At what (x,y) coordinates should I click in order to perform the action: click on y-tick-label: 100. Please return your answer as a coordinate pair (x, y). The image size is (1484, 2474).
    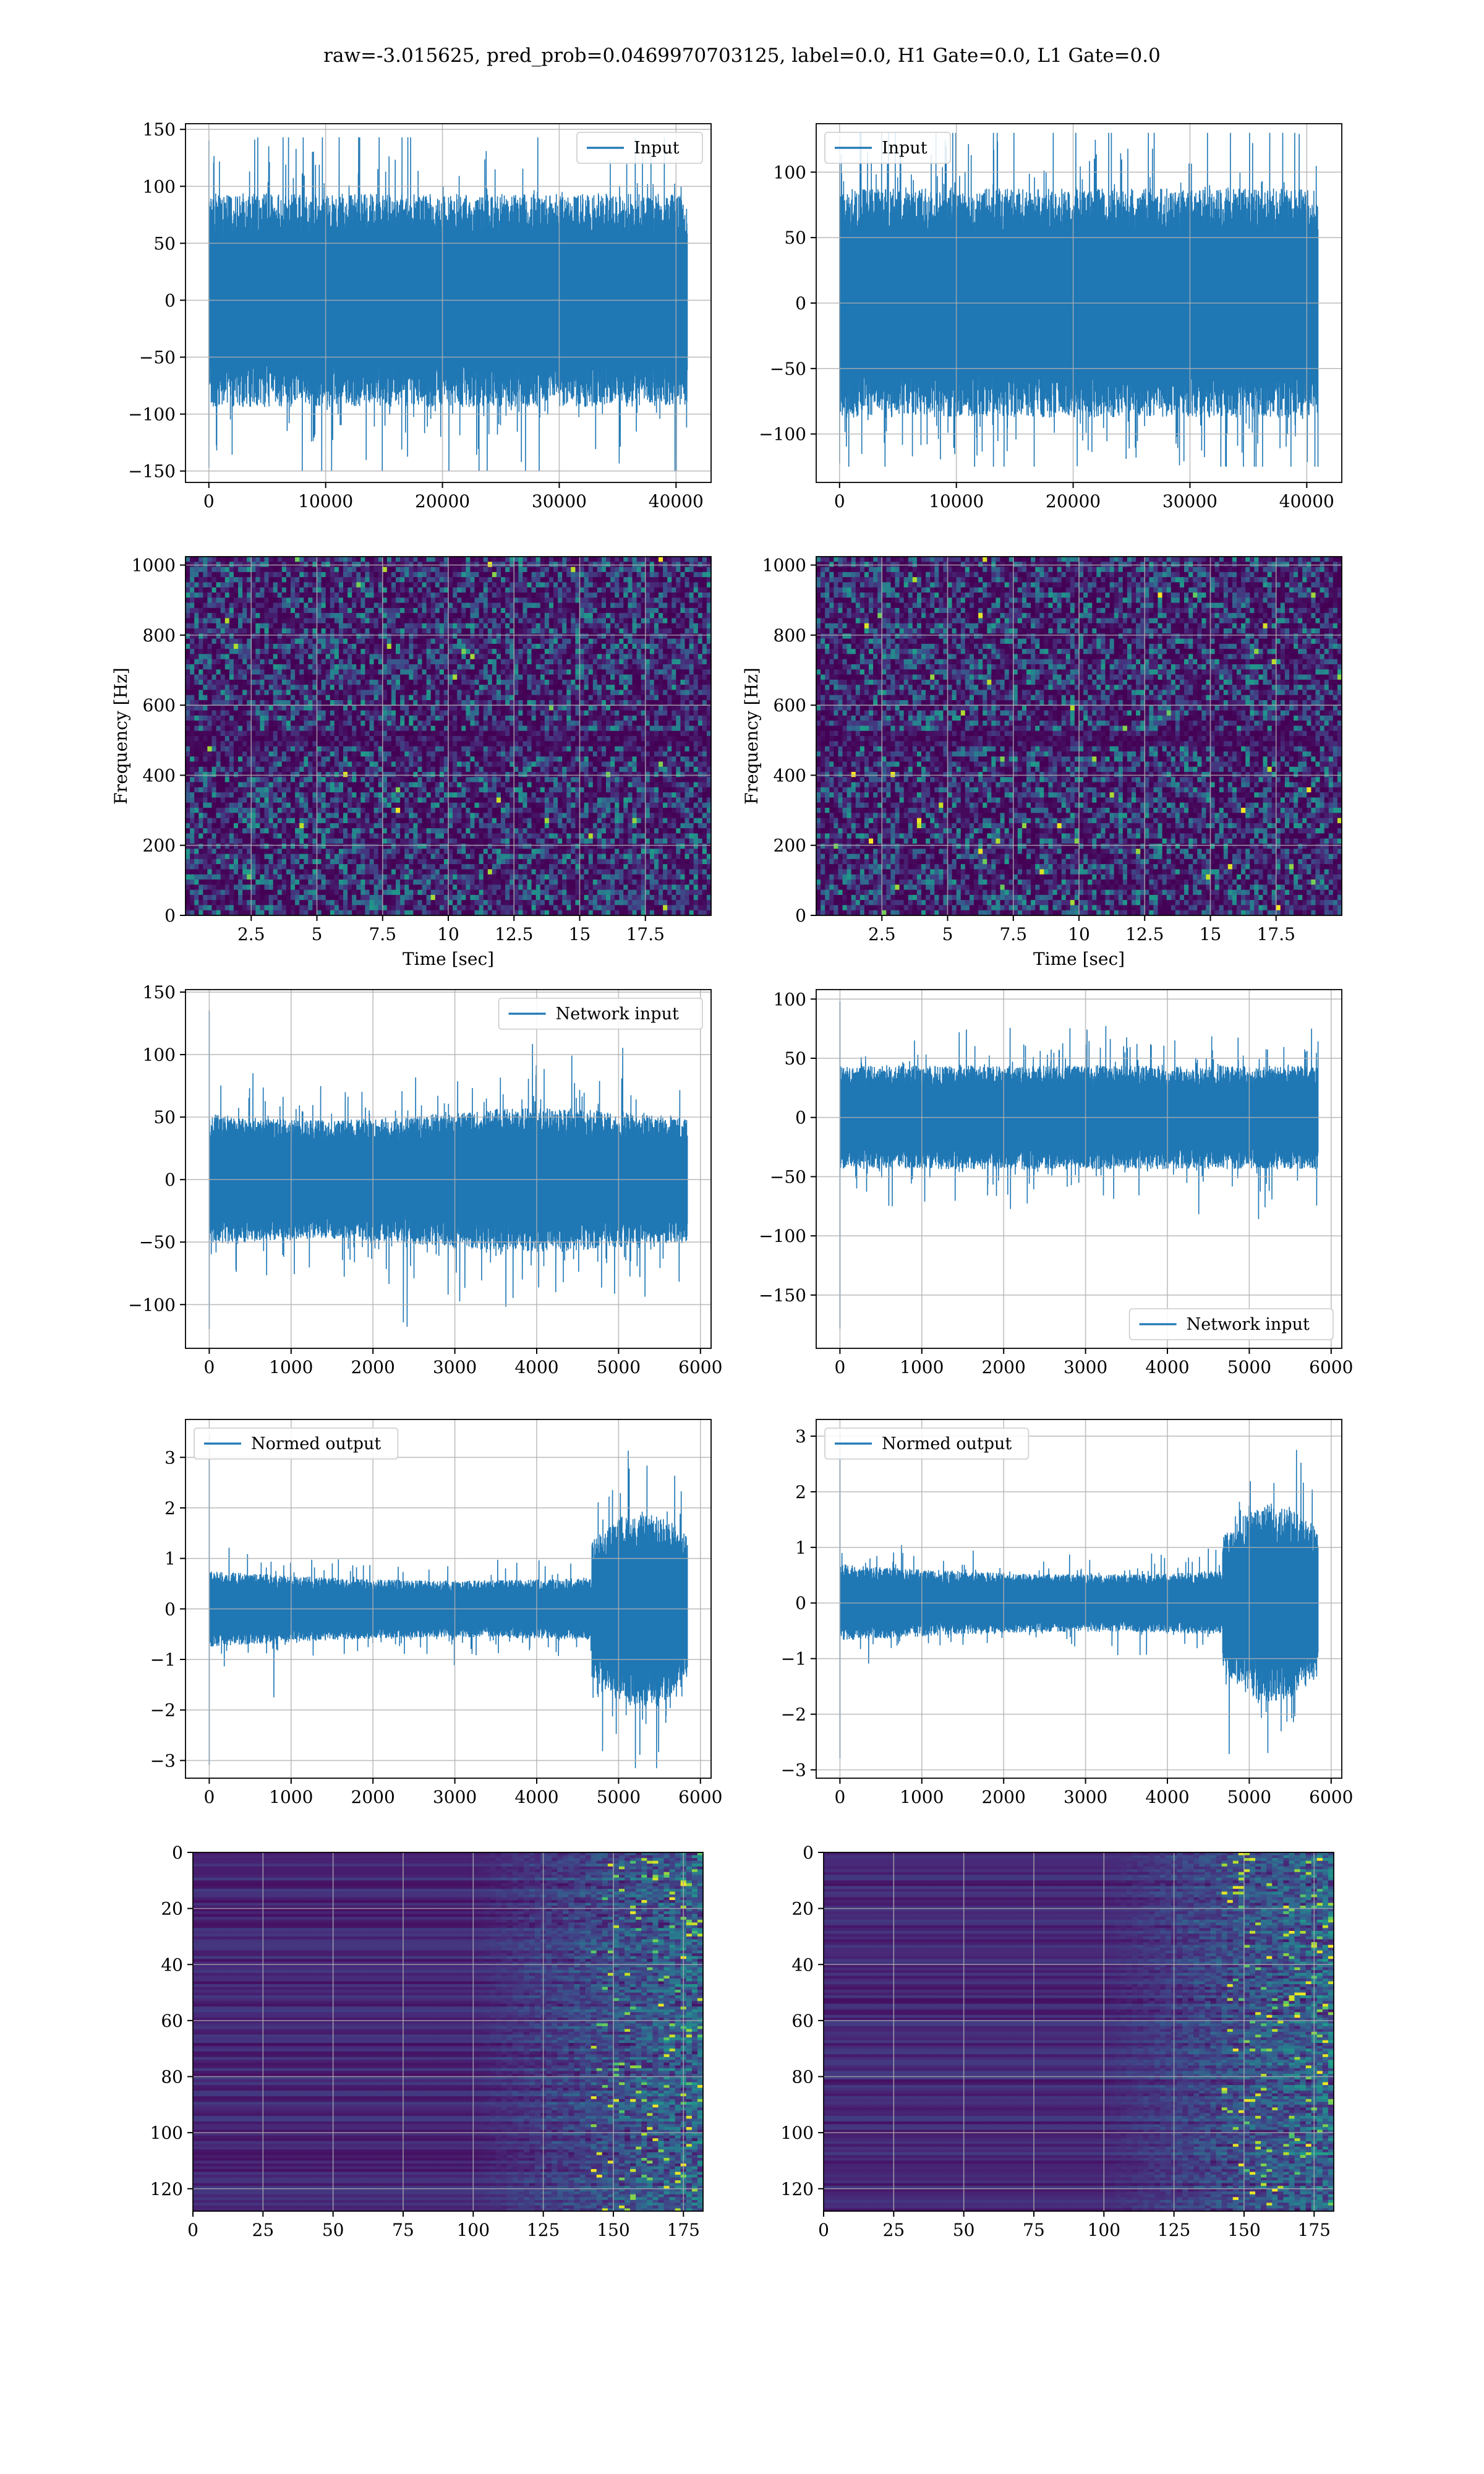
    Looking at the image, I should click on (159, 187).